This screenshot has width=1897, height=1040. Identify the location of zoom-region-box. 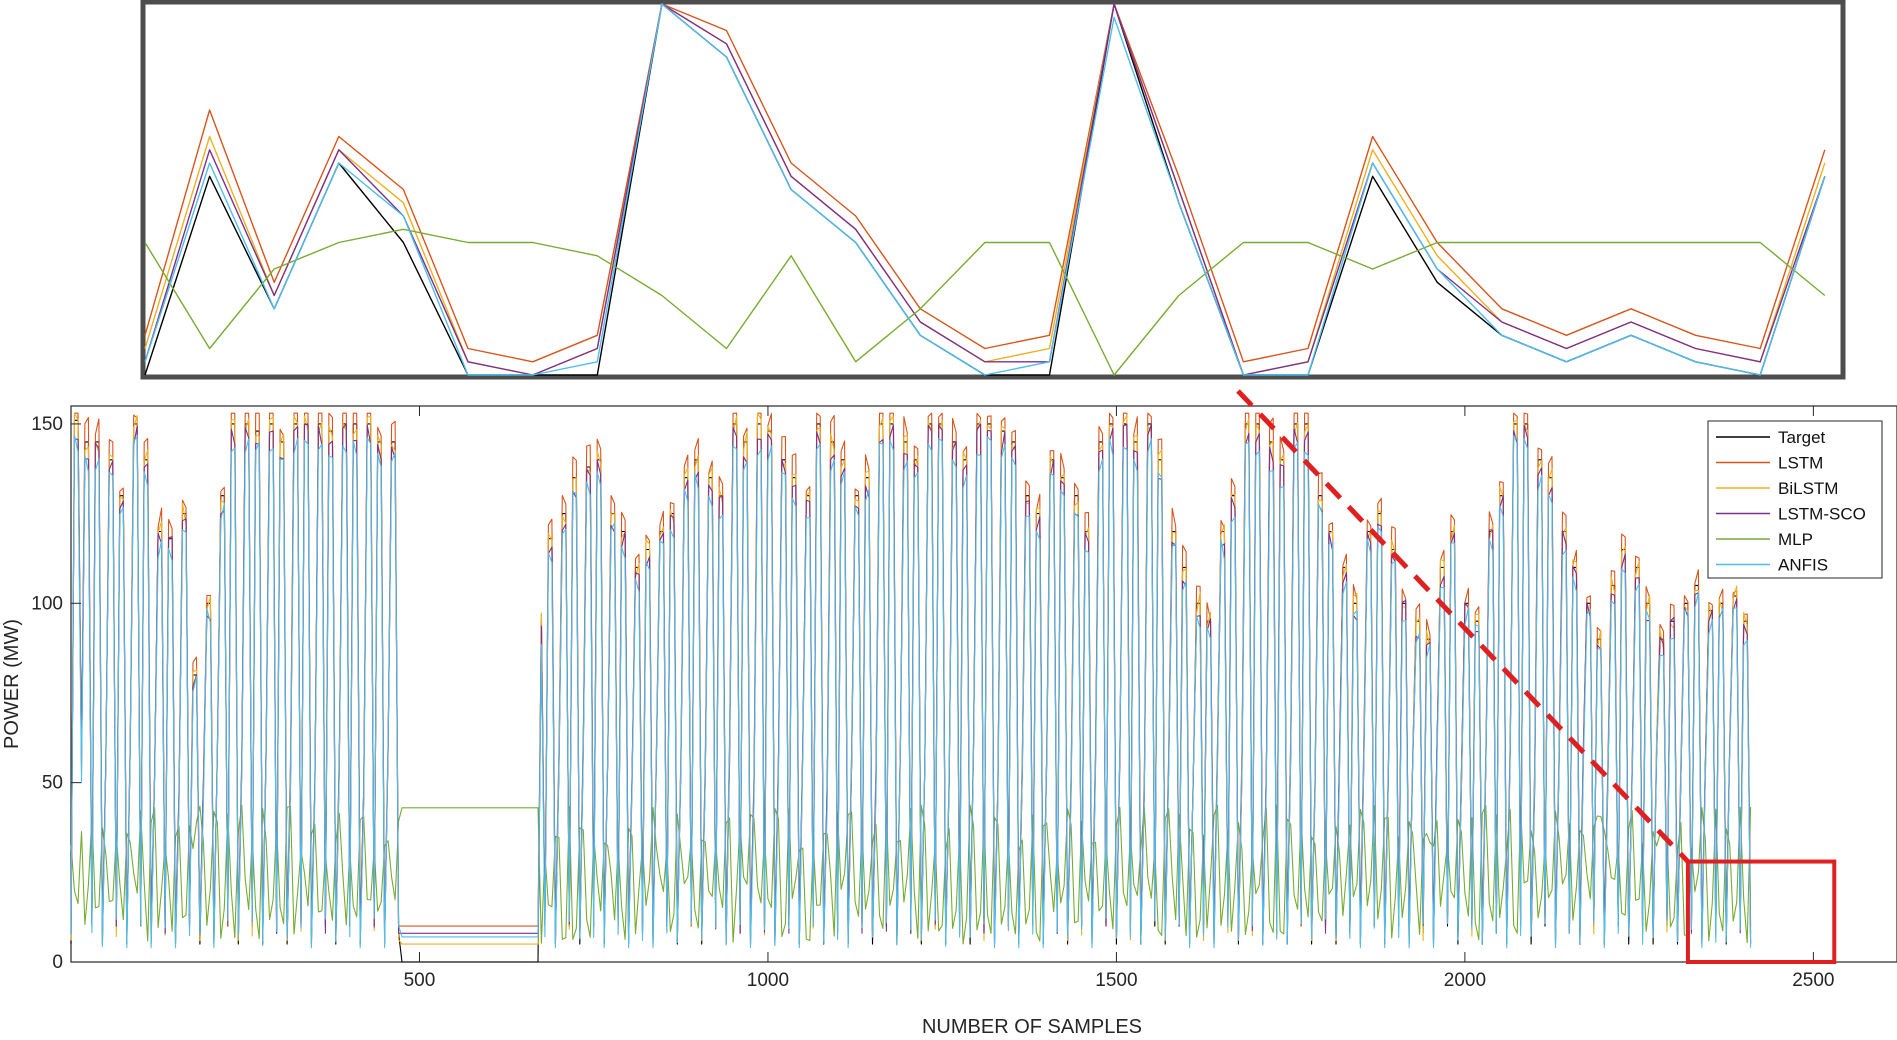
(1761, 911).